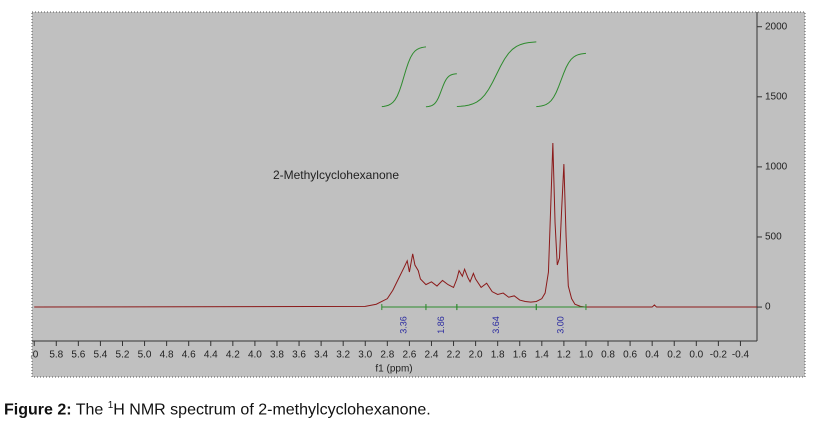 Image resolution: width=818 pixels, height=439 pixels. What do you see at coordinates (696, 355) in the screenshot?
I see `x-tick-label: 0.0` at bounding box center [696, 355].